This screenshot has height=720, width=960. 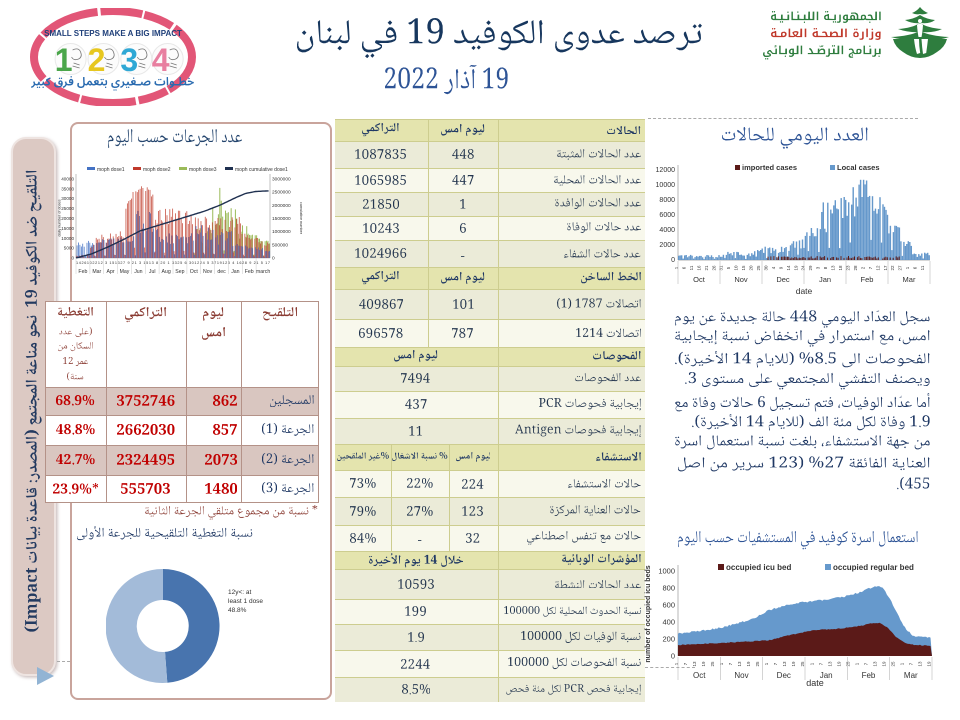 I want to click on svg-text: 35000, so click(x=67, y=188).